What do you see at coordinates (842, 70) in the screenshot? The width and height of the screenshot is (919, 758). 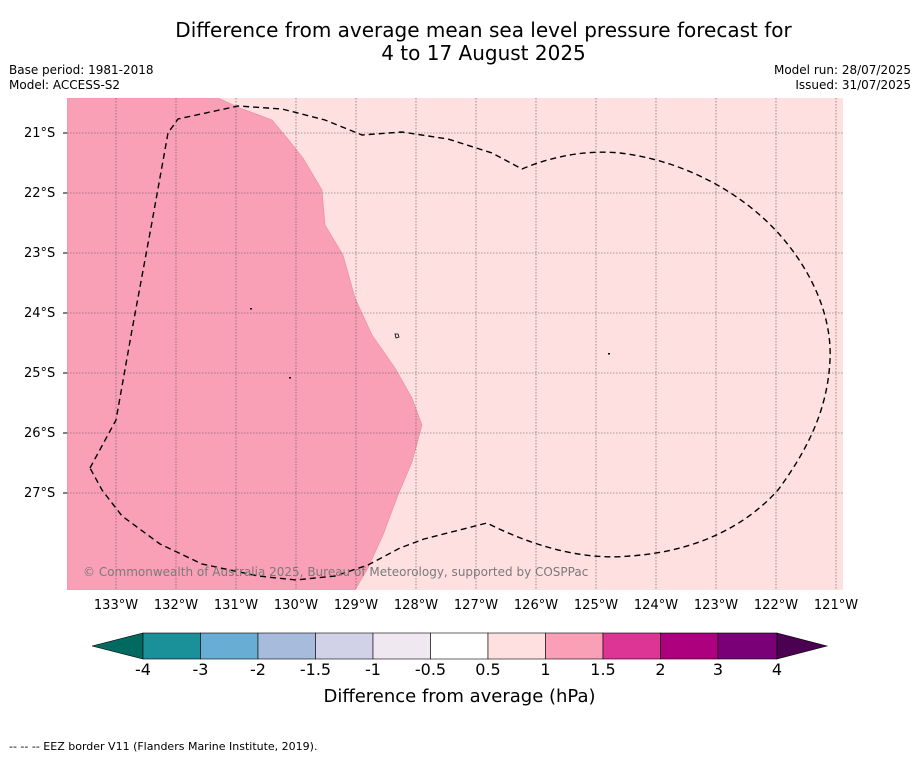 I see `model-run-label: Model run: 28/07/2025` at bounding box center [842, 70].